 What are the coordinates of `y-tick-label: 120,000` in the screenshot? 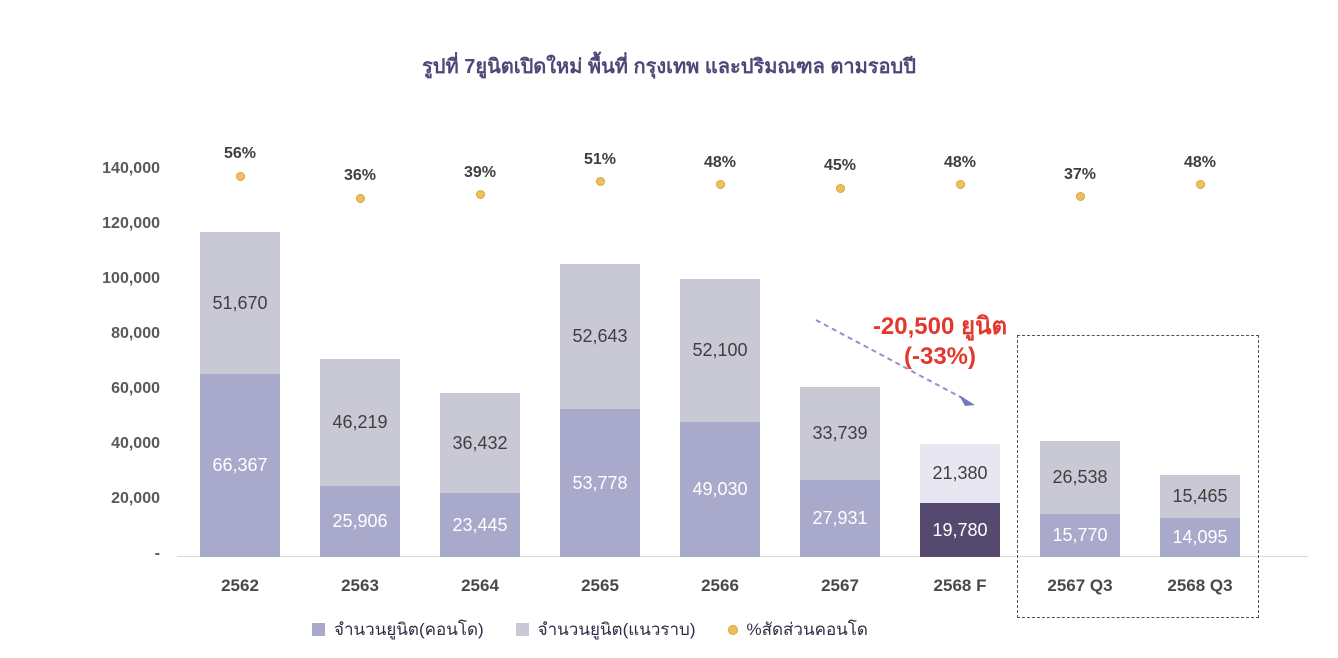 It's located at (131, 223).